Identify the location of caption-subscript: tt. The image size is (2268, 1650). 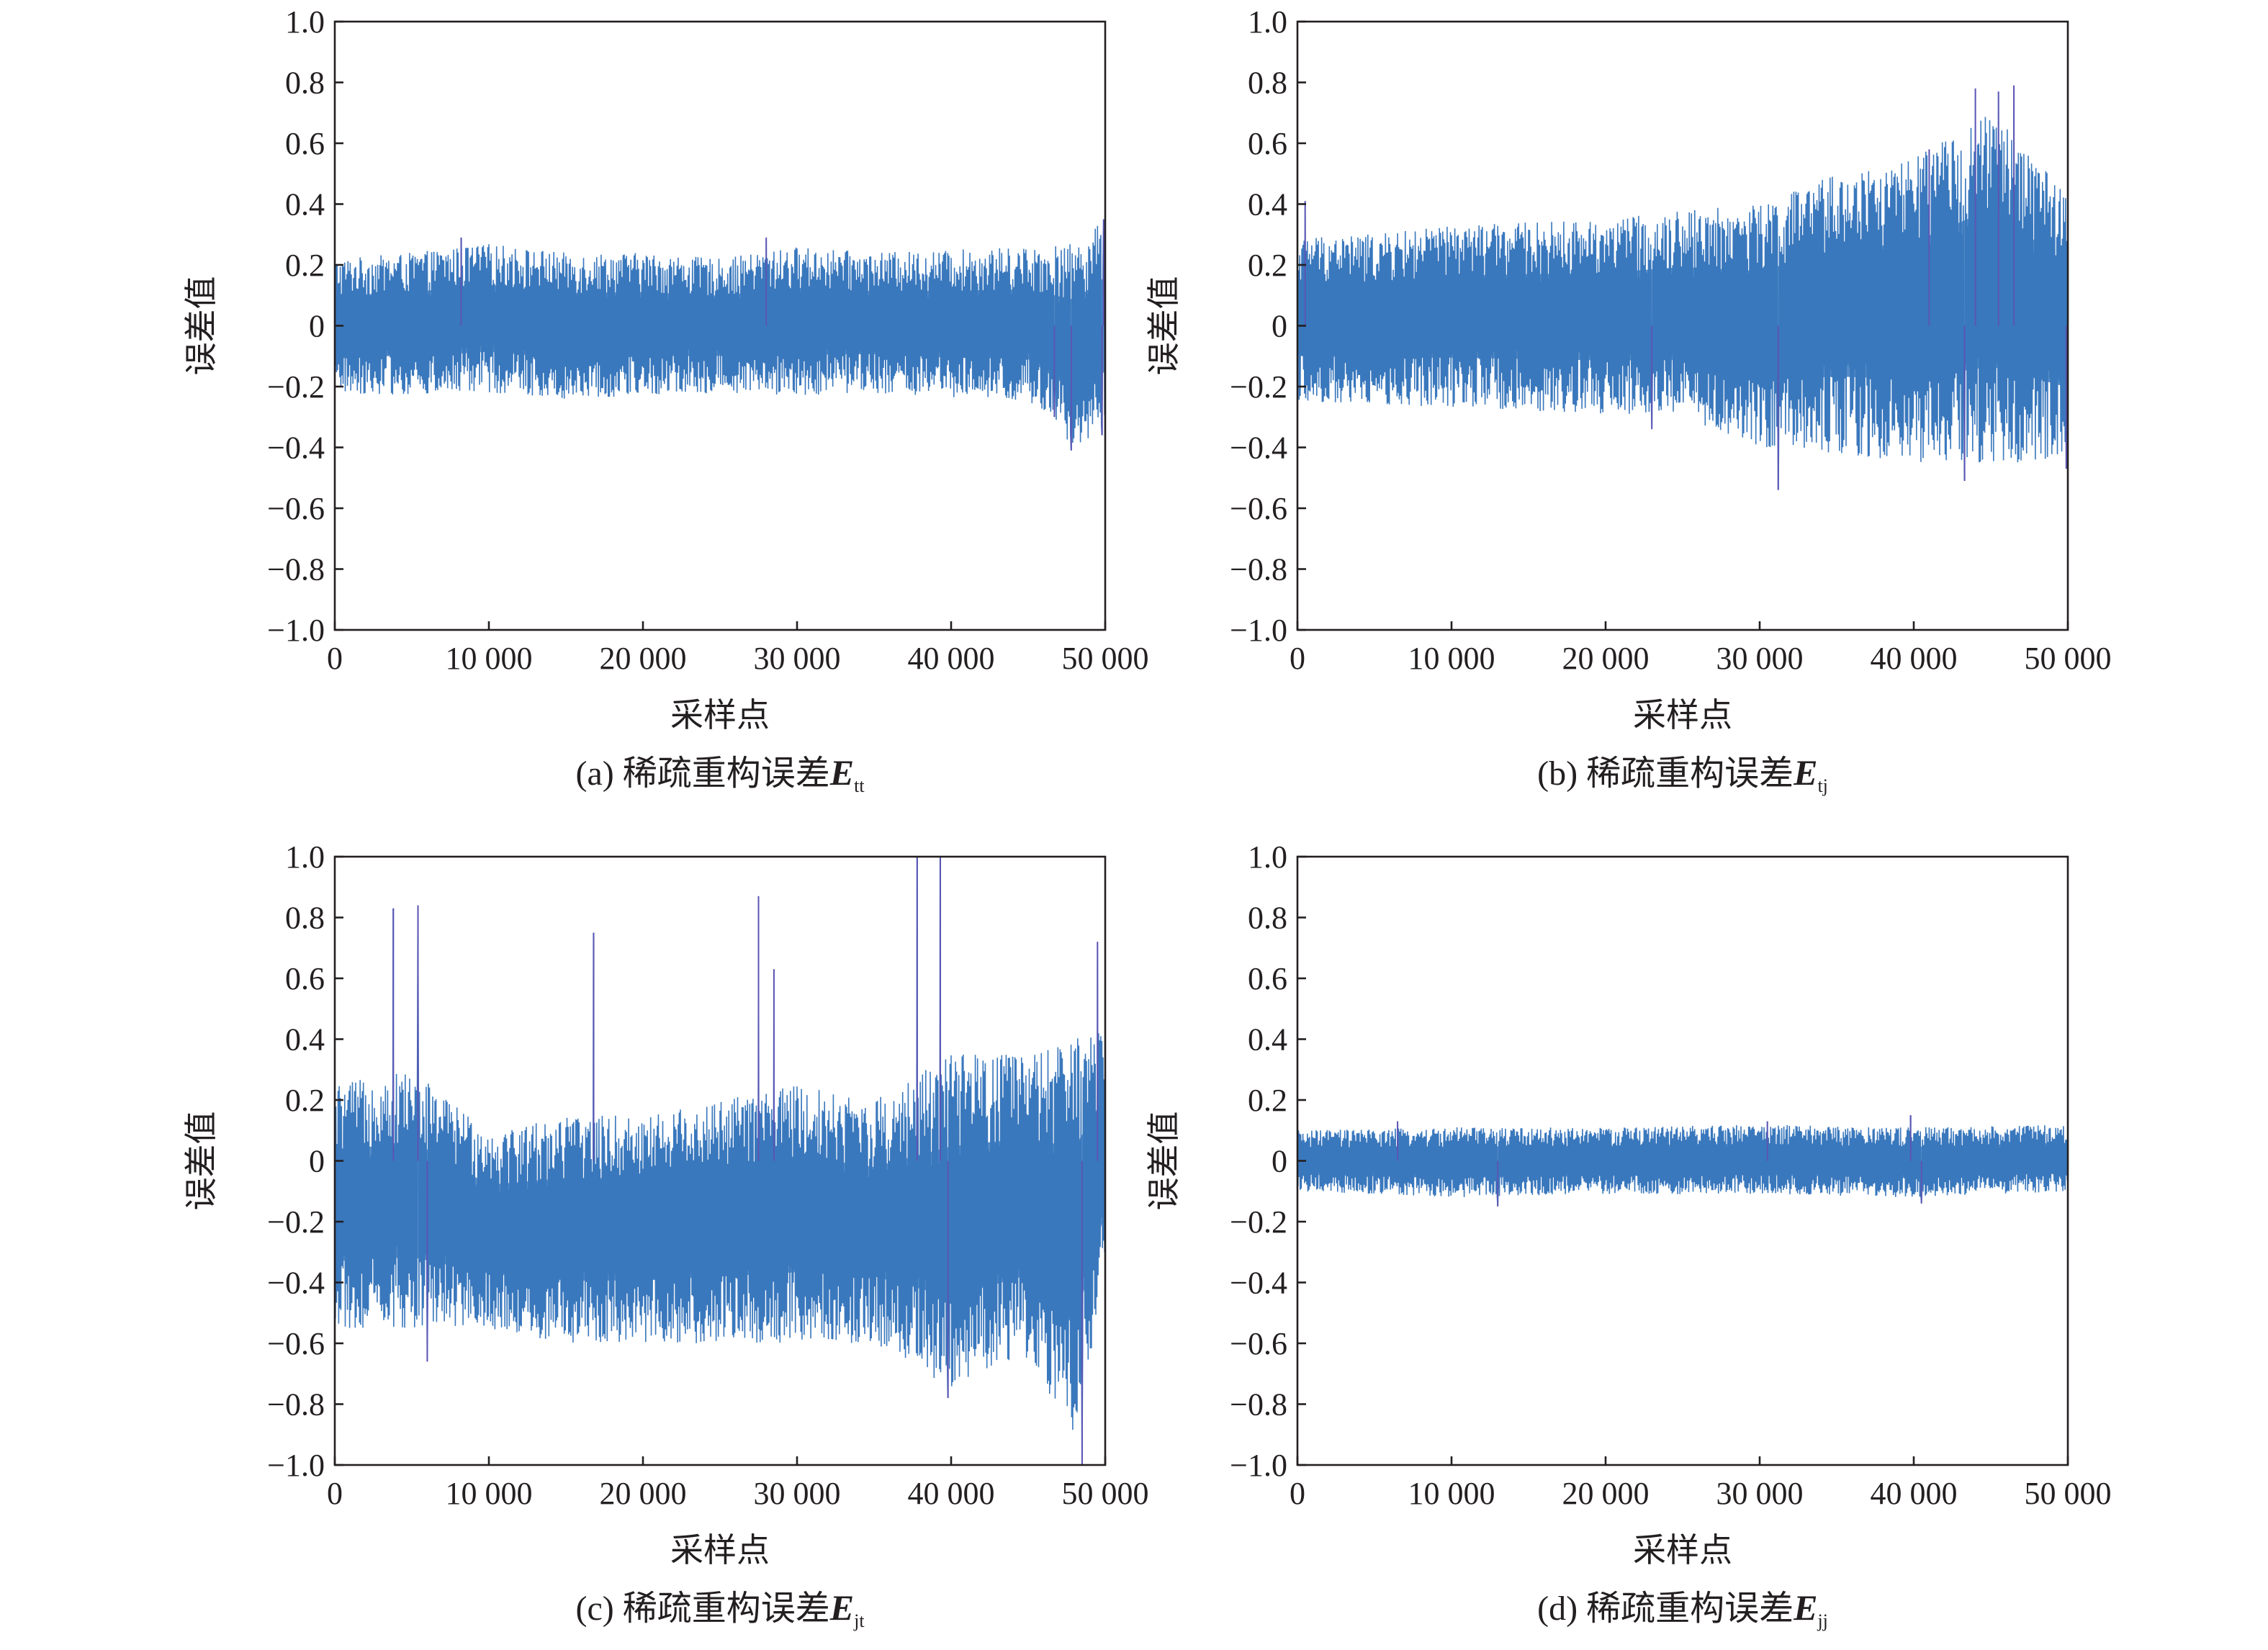
(859, 786).